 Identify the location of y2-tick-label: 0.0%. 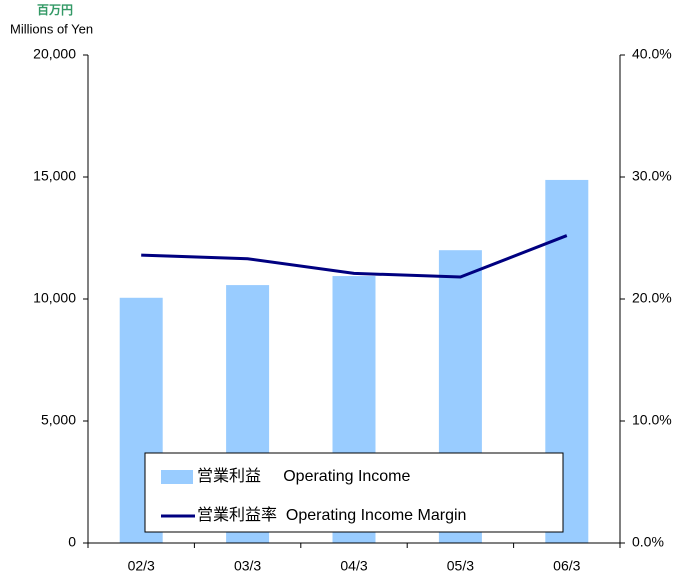
(648, 542).